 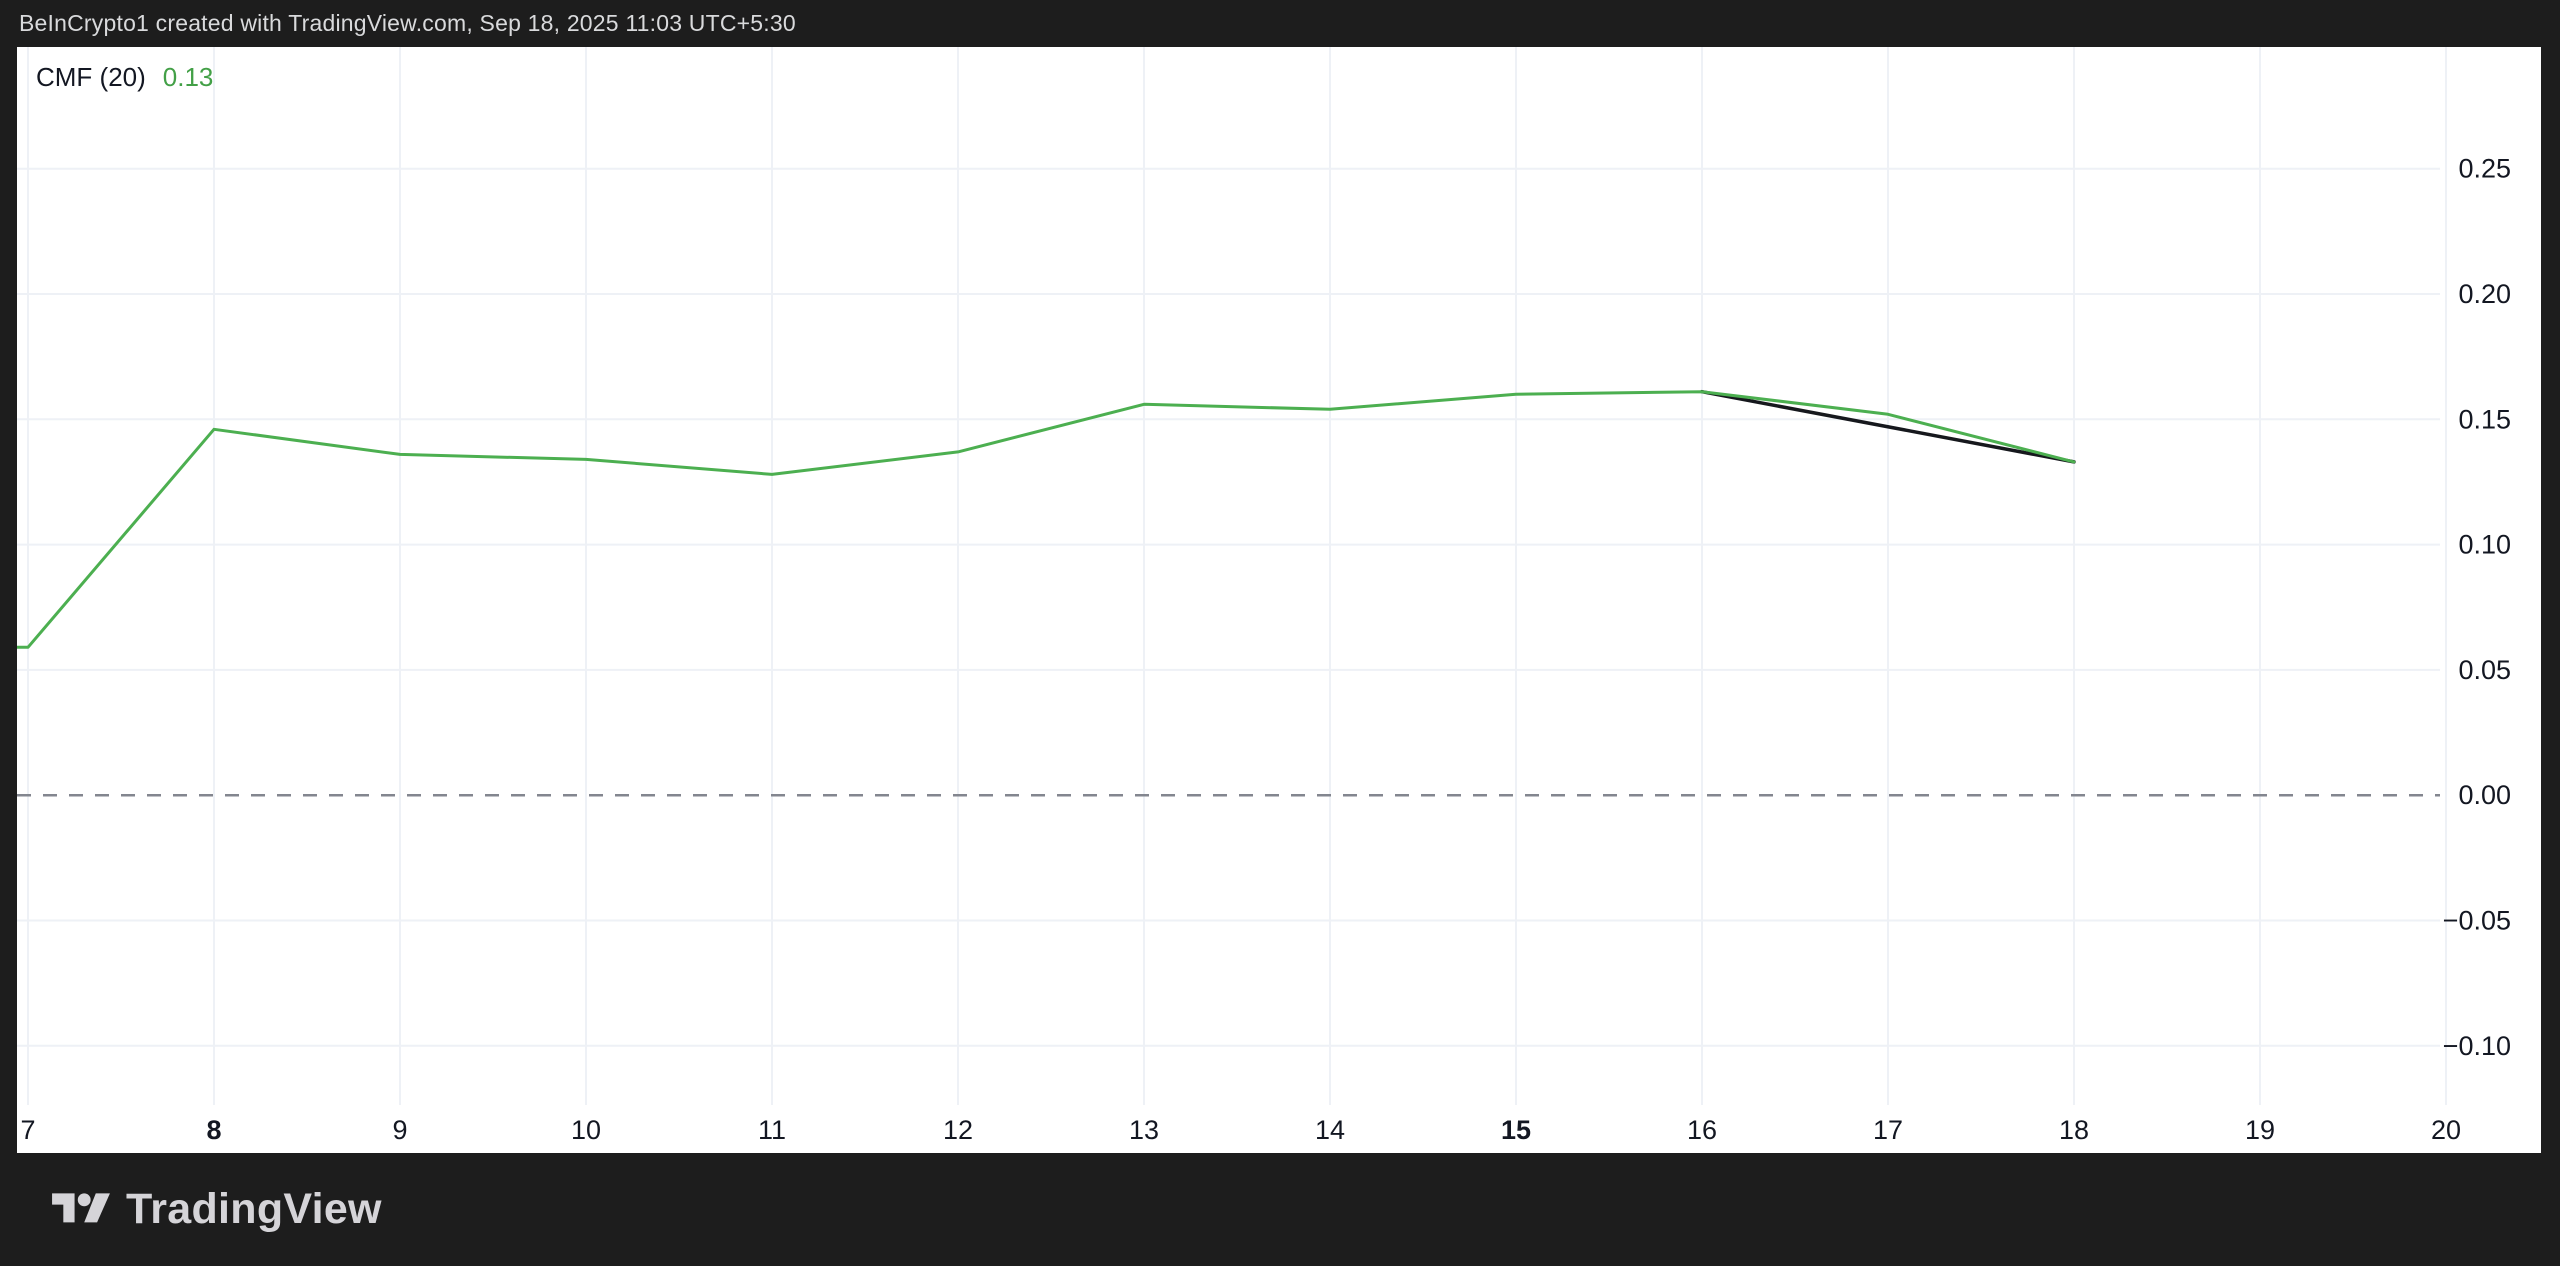 I want to click on x-tick-label: 9, so click(x=399, y=1130).